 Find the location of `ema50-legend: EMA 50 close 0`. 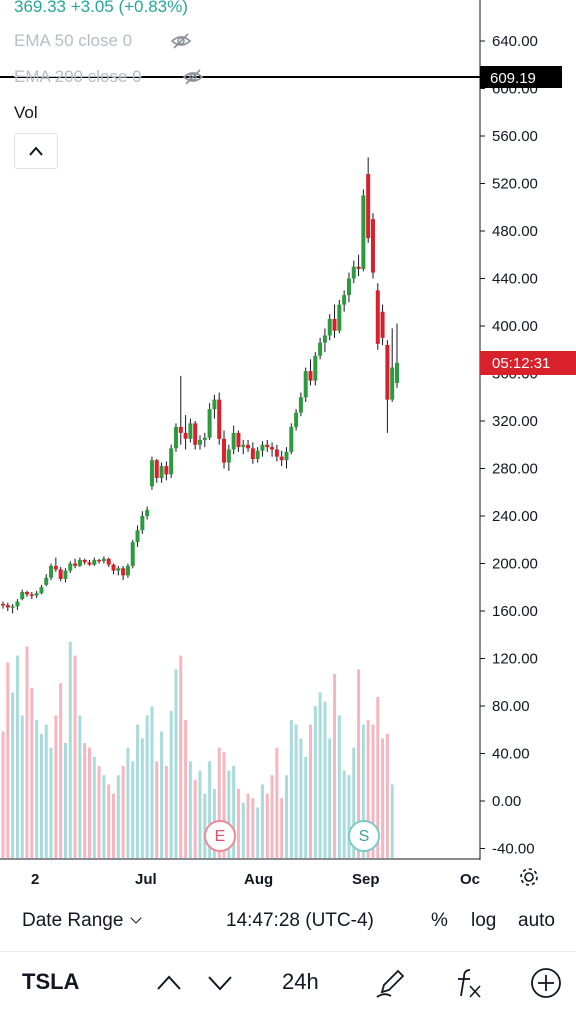

ema50-legend: EMA 50 close 0 is located at coordinates (73, 40).